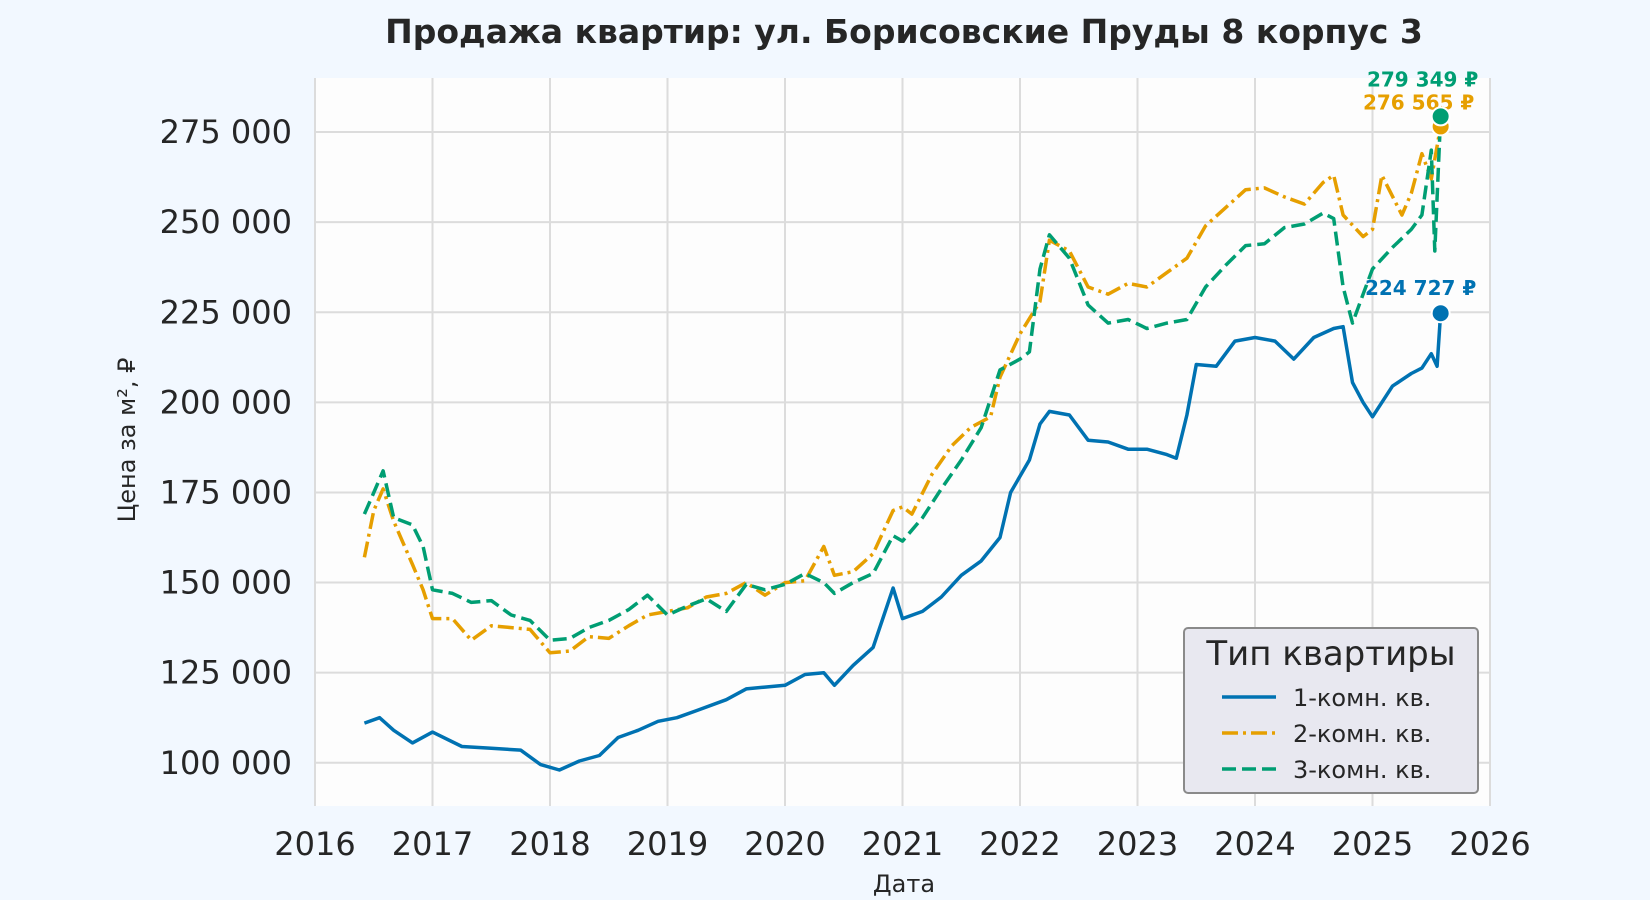 Image resolution: width=1650 pixels, height=900 pixels. Describe the element at coordinates (314, 844) in the screenshot. I see `x-tick-2016: 2016` at that location.